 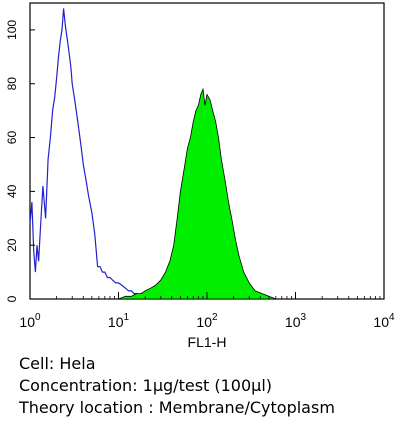 What do you see at coordinates (12, 30) in the screenshot?
I see `y-tick-label: 100` at bounding box center [12, 30].